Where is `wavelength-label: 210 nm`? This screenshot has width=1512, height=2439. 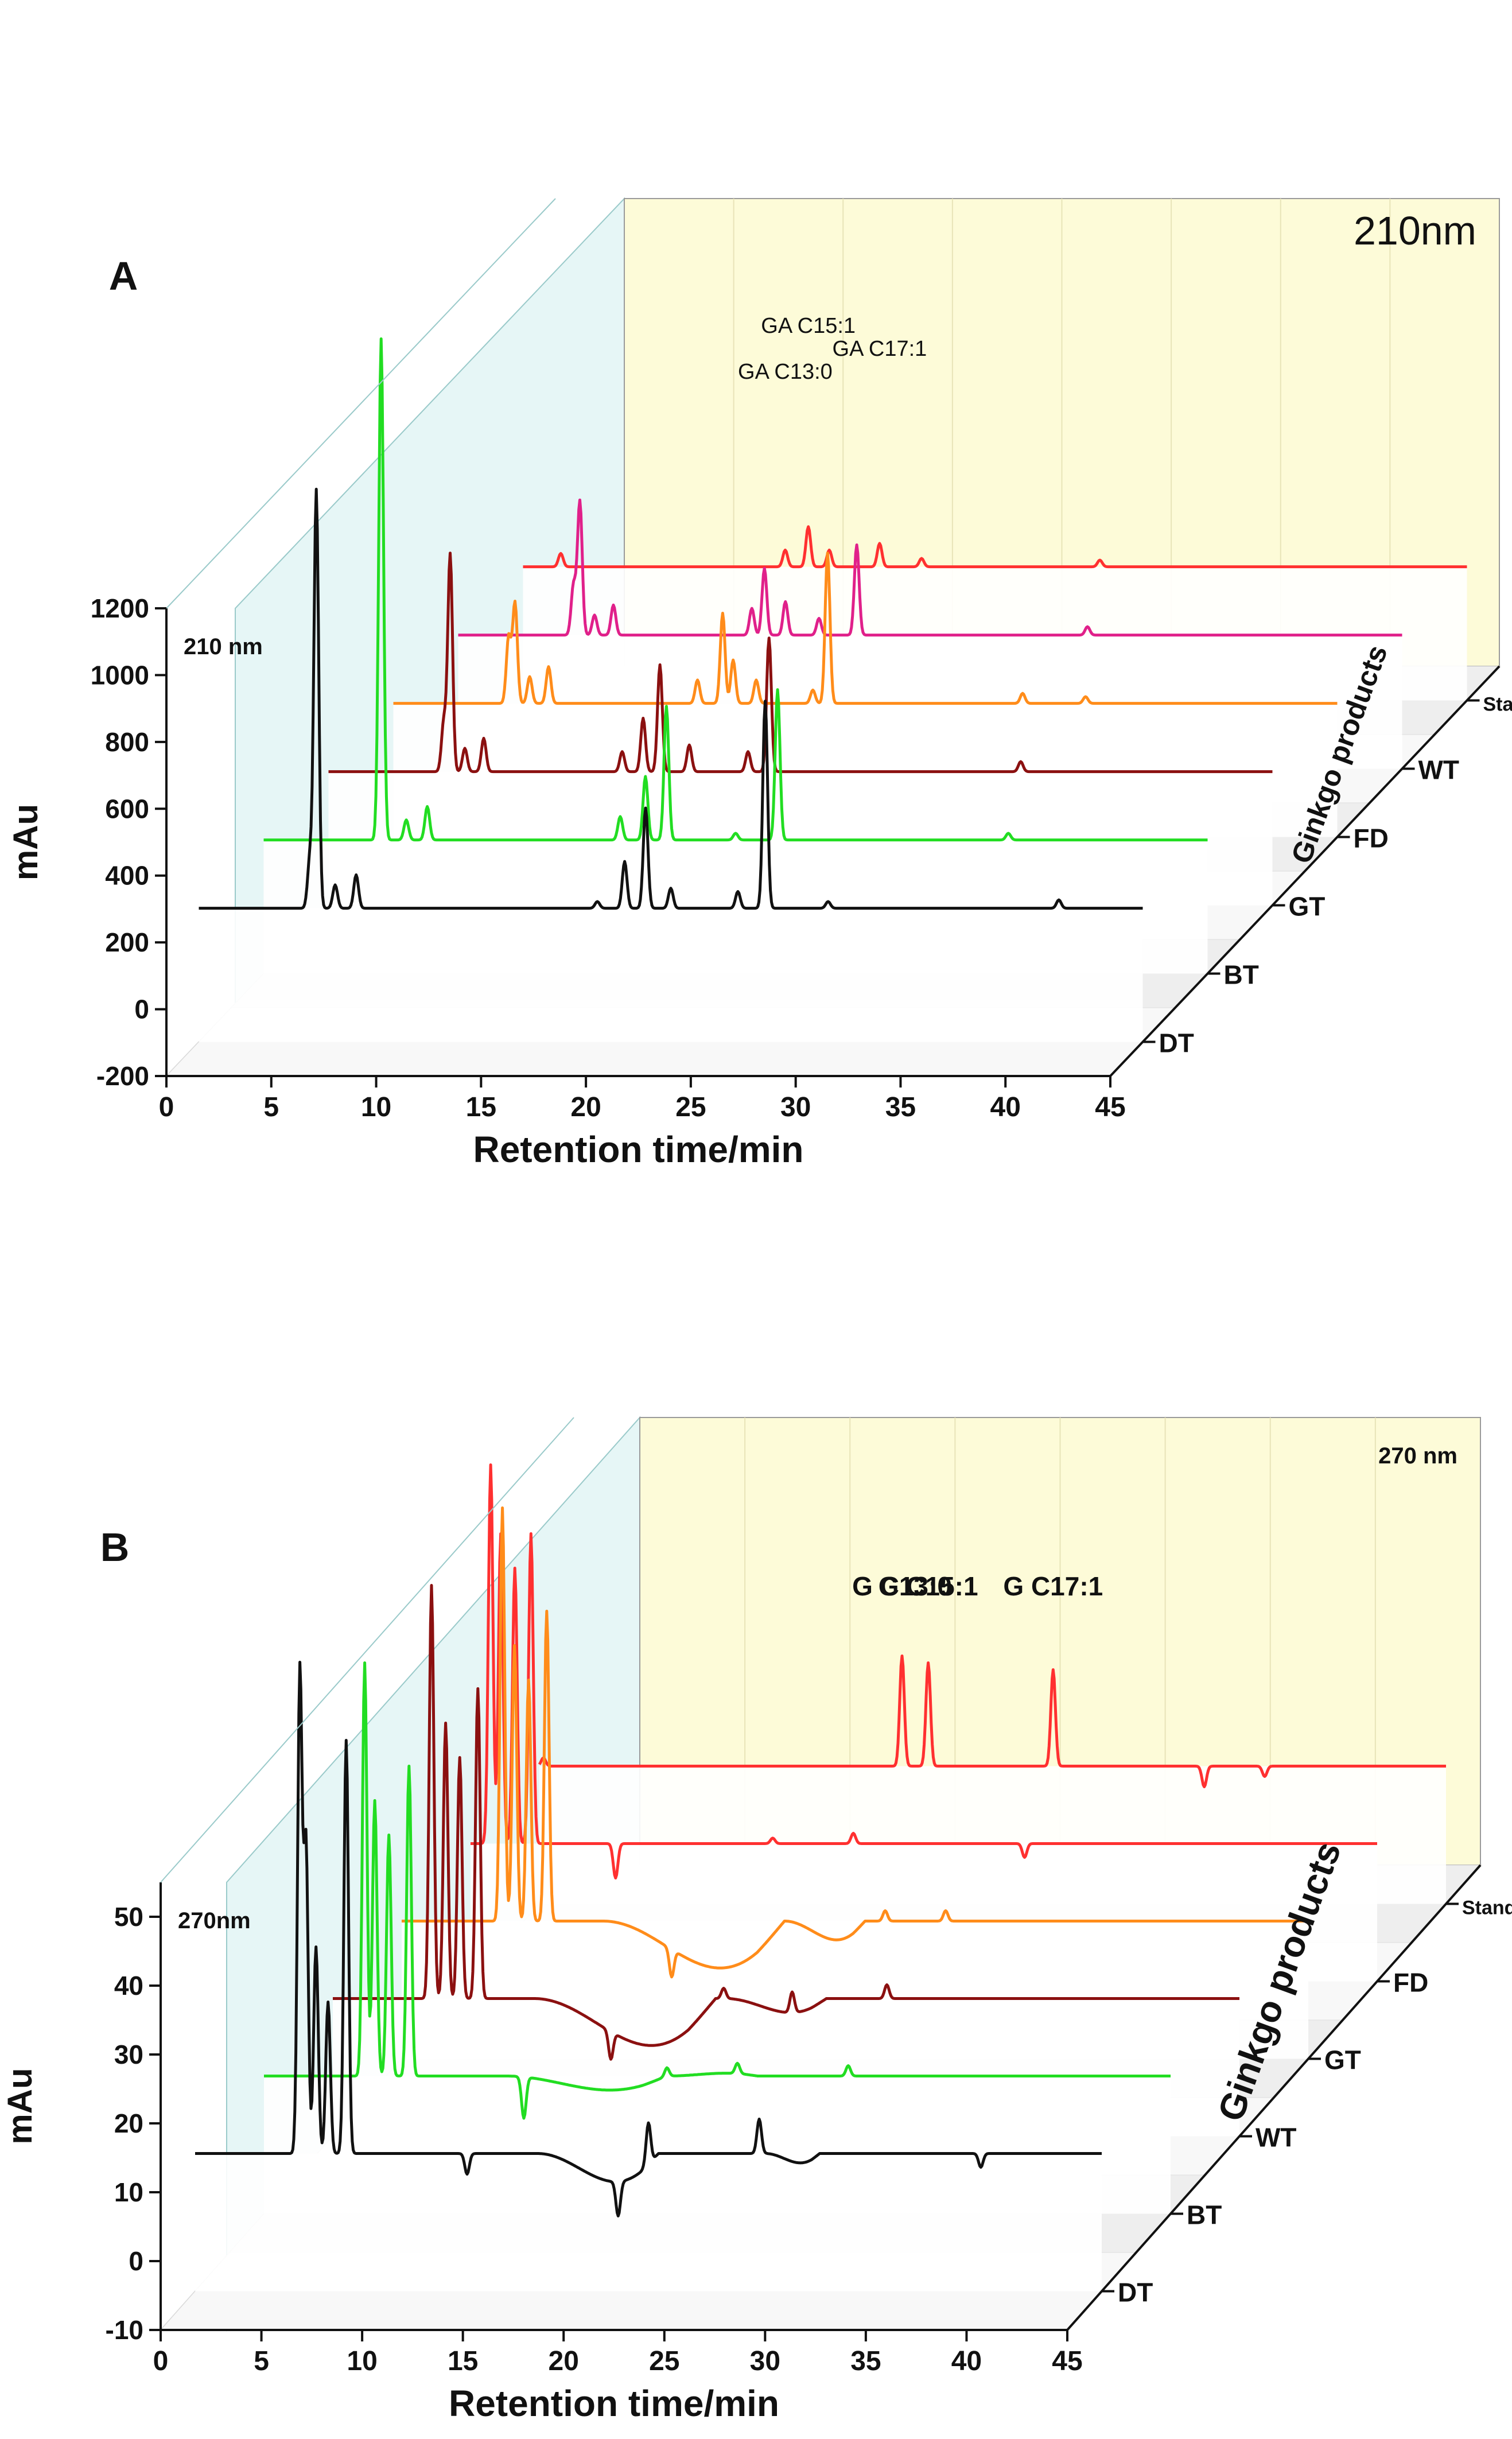
wavelength-label: 210 nm is located at coordinates (224, 647).